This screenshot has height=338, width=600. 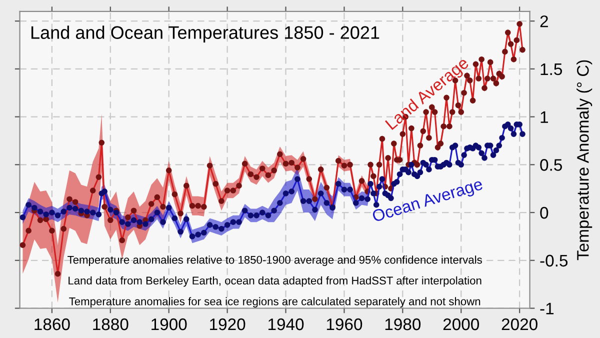 I want to click on y-tick-label: 0, so click(x=544, y=212).